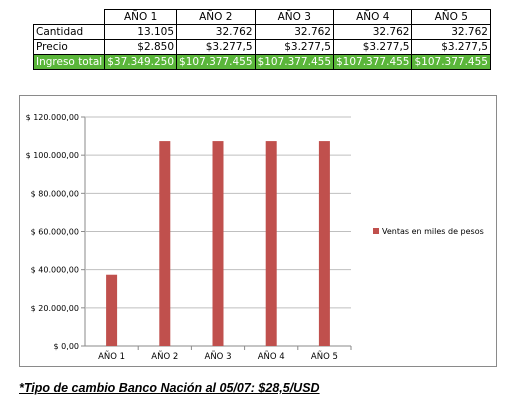 Image resolution: width=508 pixels, height=401 pixels. What do you see at coordinates (324, 356) in the screenshot?
I see `x-tick-label: AÑO 5` at bounding box center [324, 356].